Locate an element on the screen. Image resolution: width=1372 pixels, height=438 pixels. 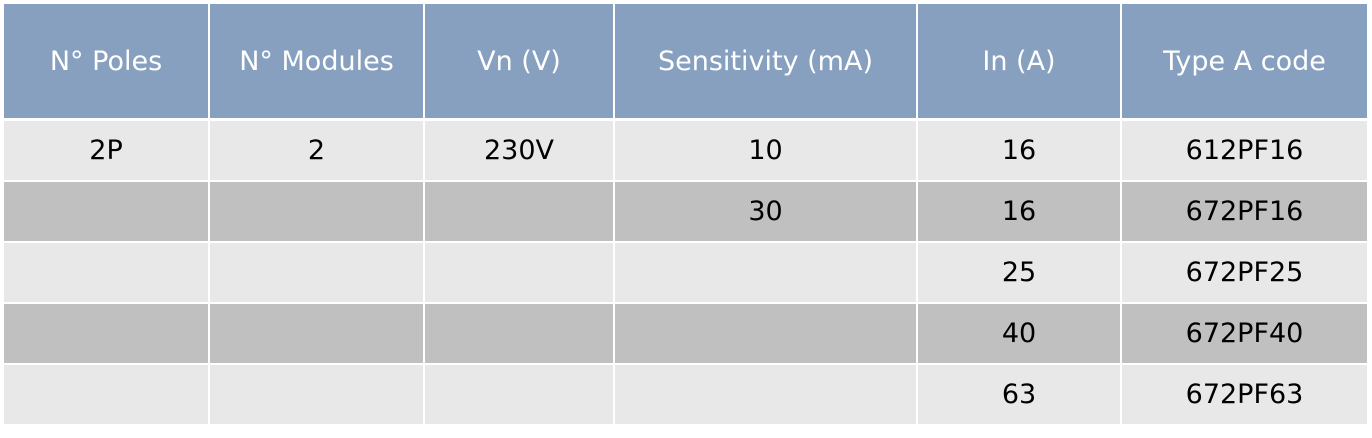
cell-type-a-code: 672PF25 is located at coordinates (1244, 273).